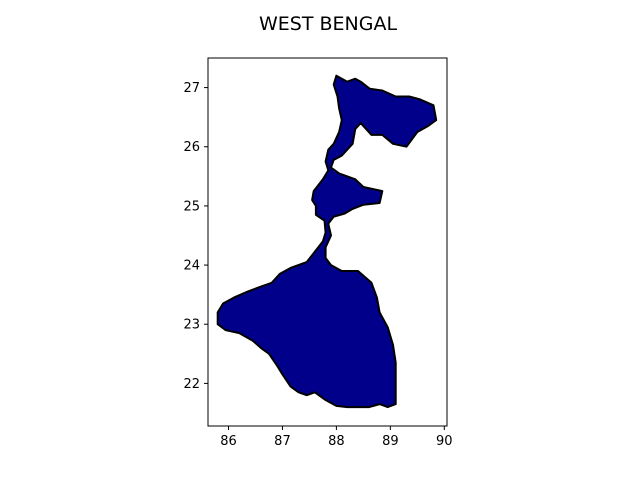 This screenshot has width=640, height=480. What do you see at coordinates (282, 441) in the screenshot?
I see `x-tick-label: 87` at bounding box center [282, 441].